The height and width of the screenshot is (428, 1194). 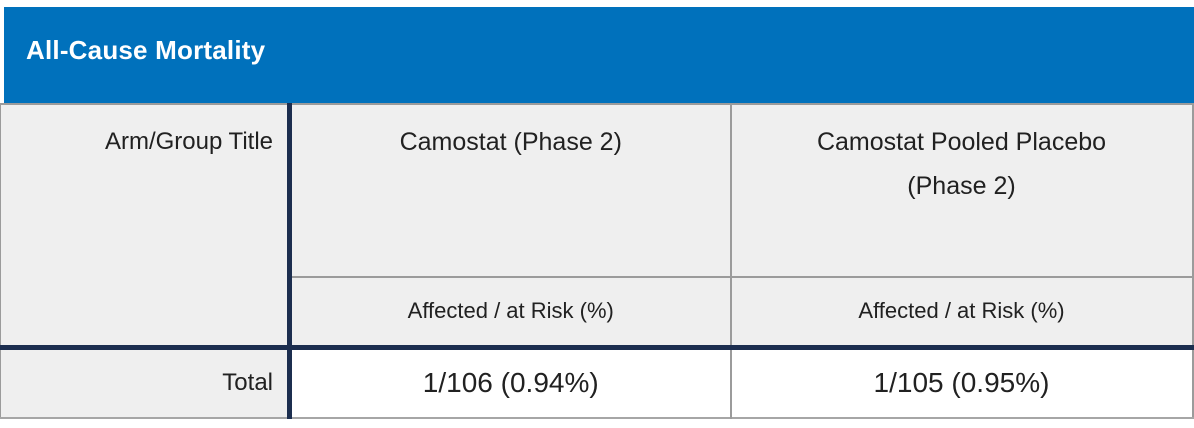 What do you see at coordinates (961, 313) in the screenshot?
I see `subheader-pooled-placebo: Affected / at Risk (%)` at bounding box center [961, 313].